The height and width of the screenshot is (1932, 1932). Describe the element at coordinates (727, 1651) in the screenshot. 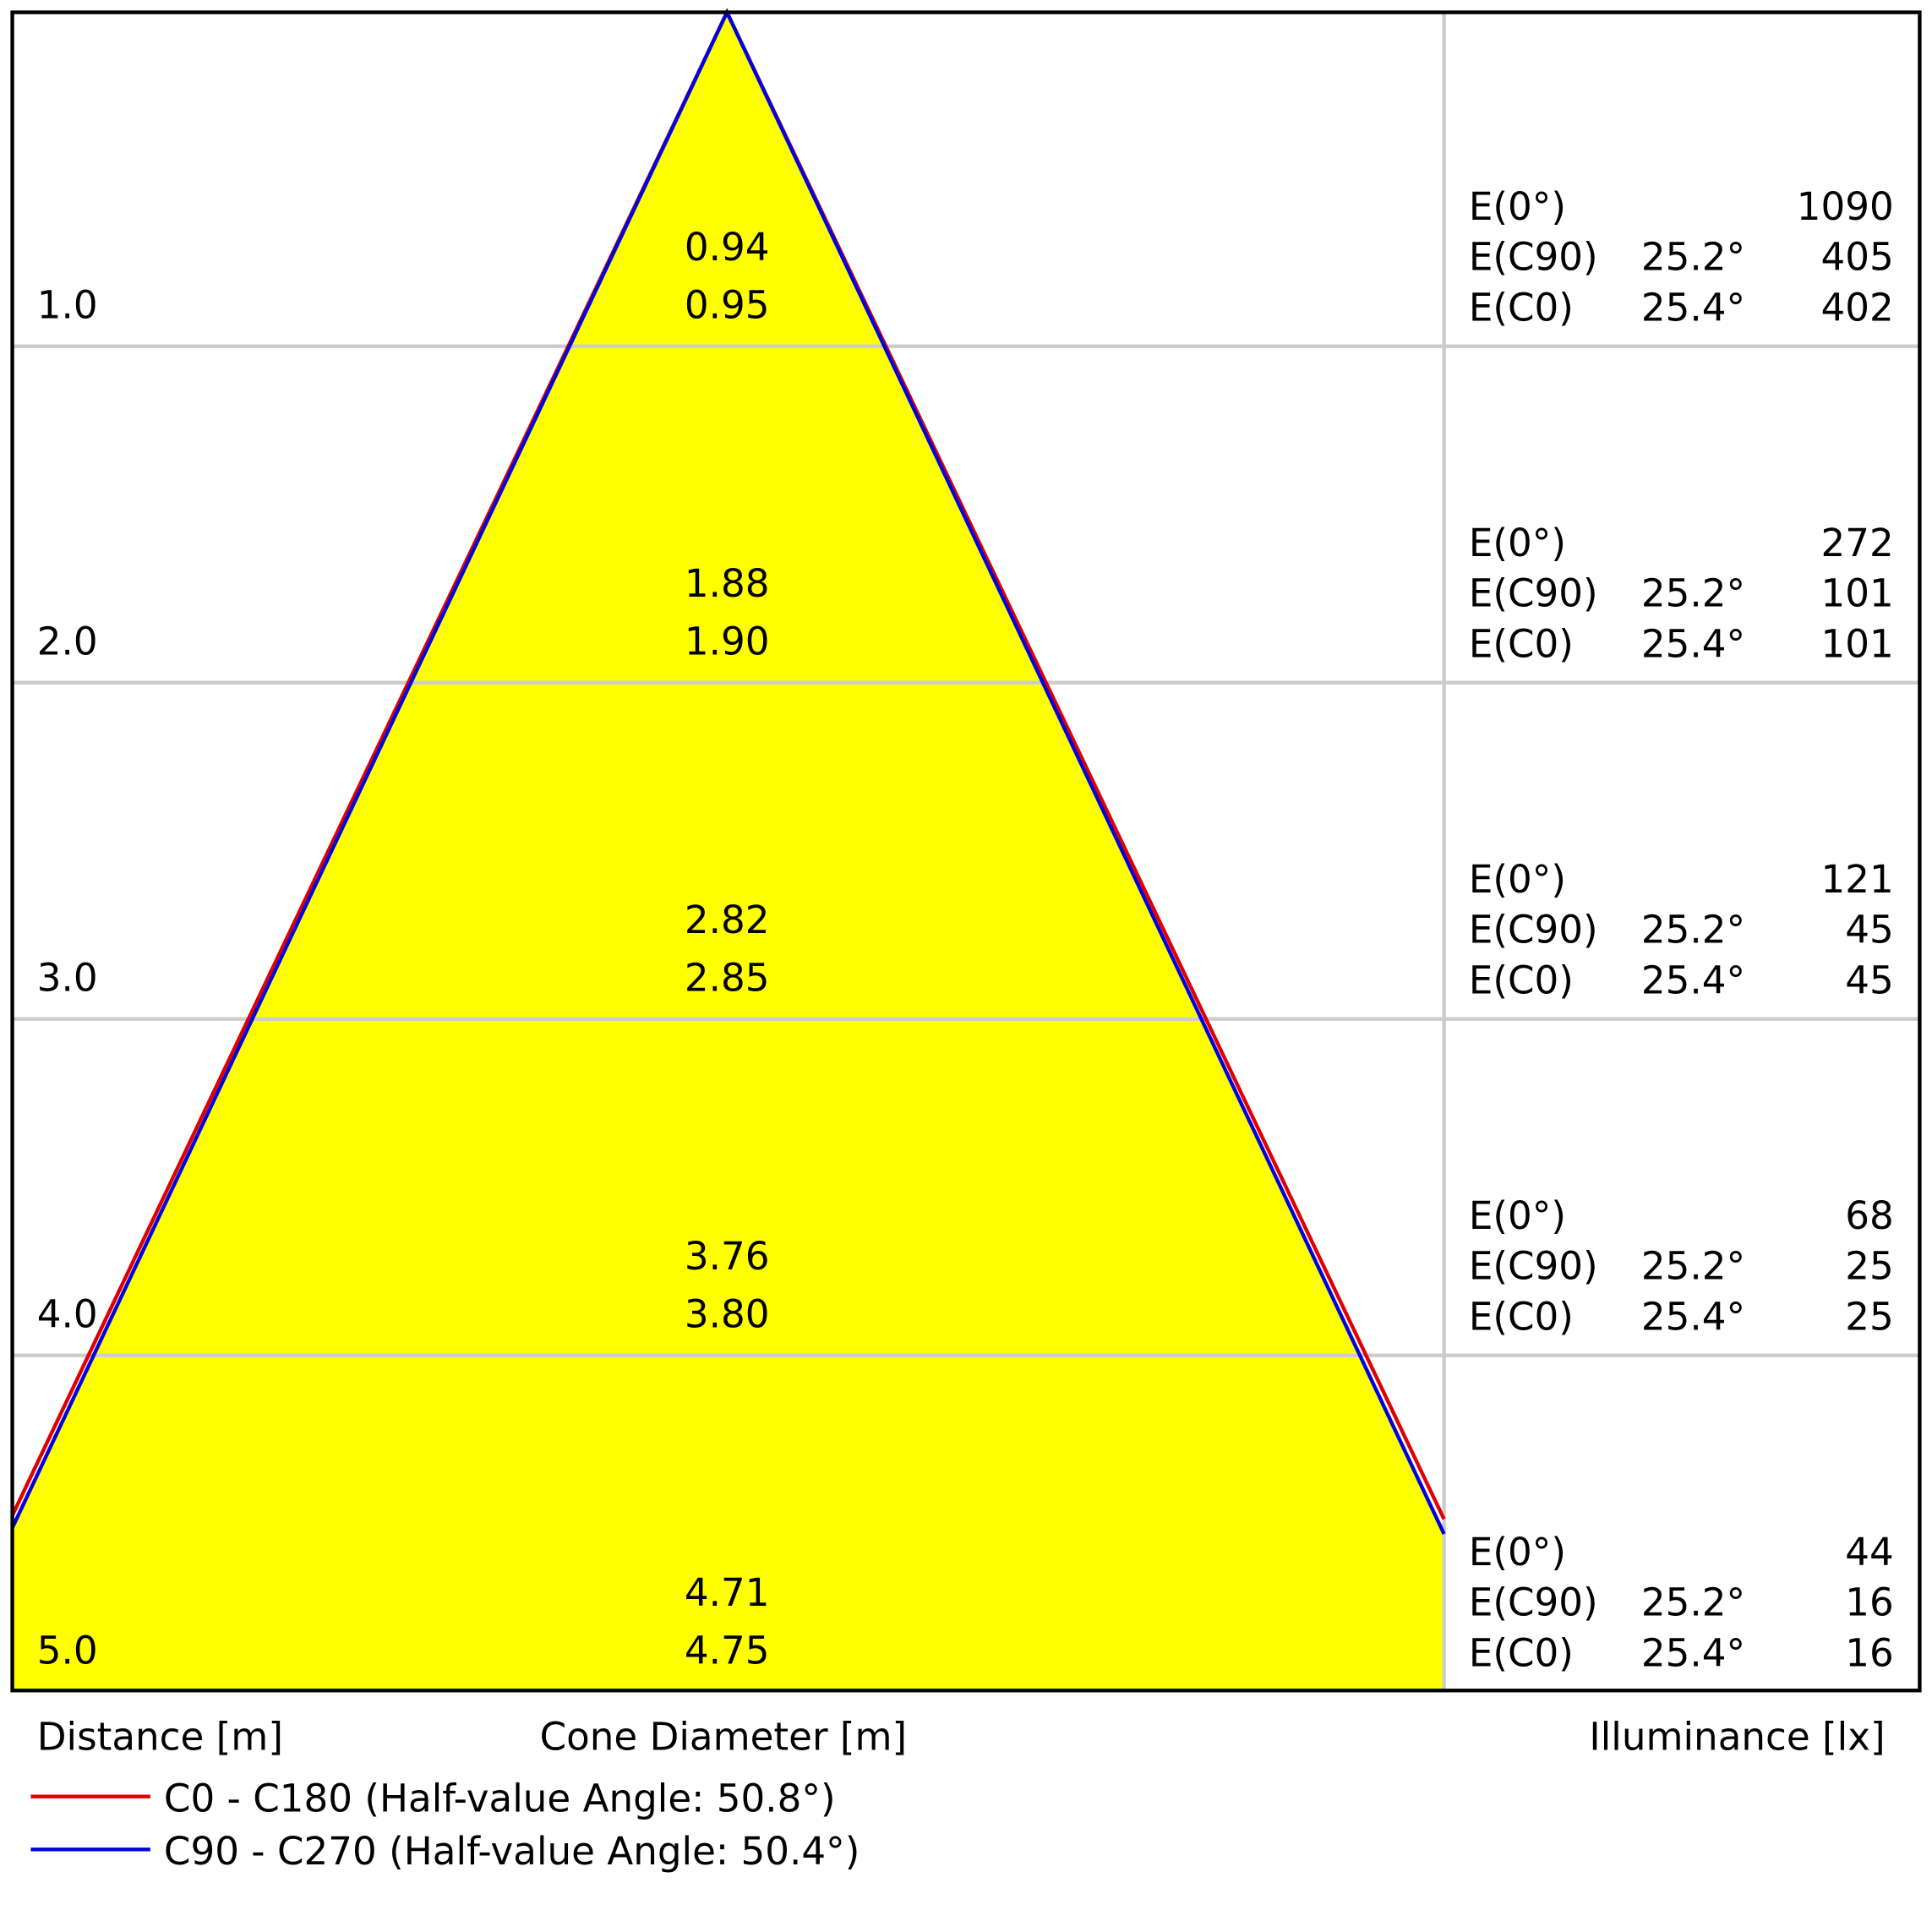

I see `diameter-label: 4.75` at that location.